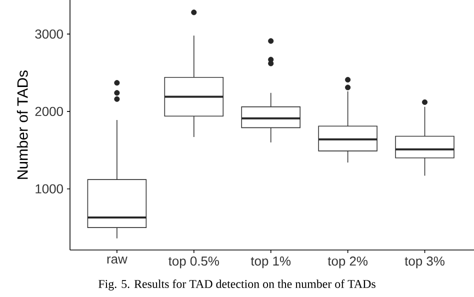 The width and height of the screenshot is (474, 297). I want to click on y-tick-label: 2000, so click(49, 111).